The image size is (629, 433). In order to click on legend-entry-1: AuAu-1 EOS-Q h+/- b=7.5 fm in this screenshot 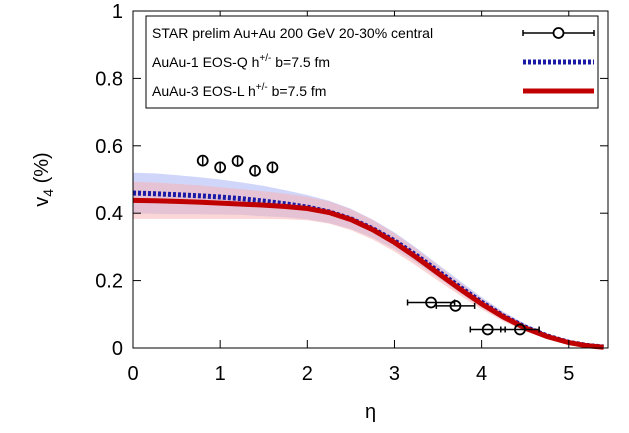, I will do `click(373, 61)`.